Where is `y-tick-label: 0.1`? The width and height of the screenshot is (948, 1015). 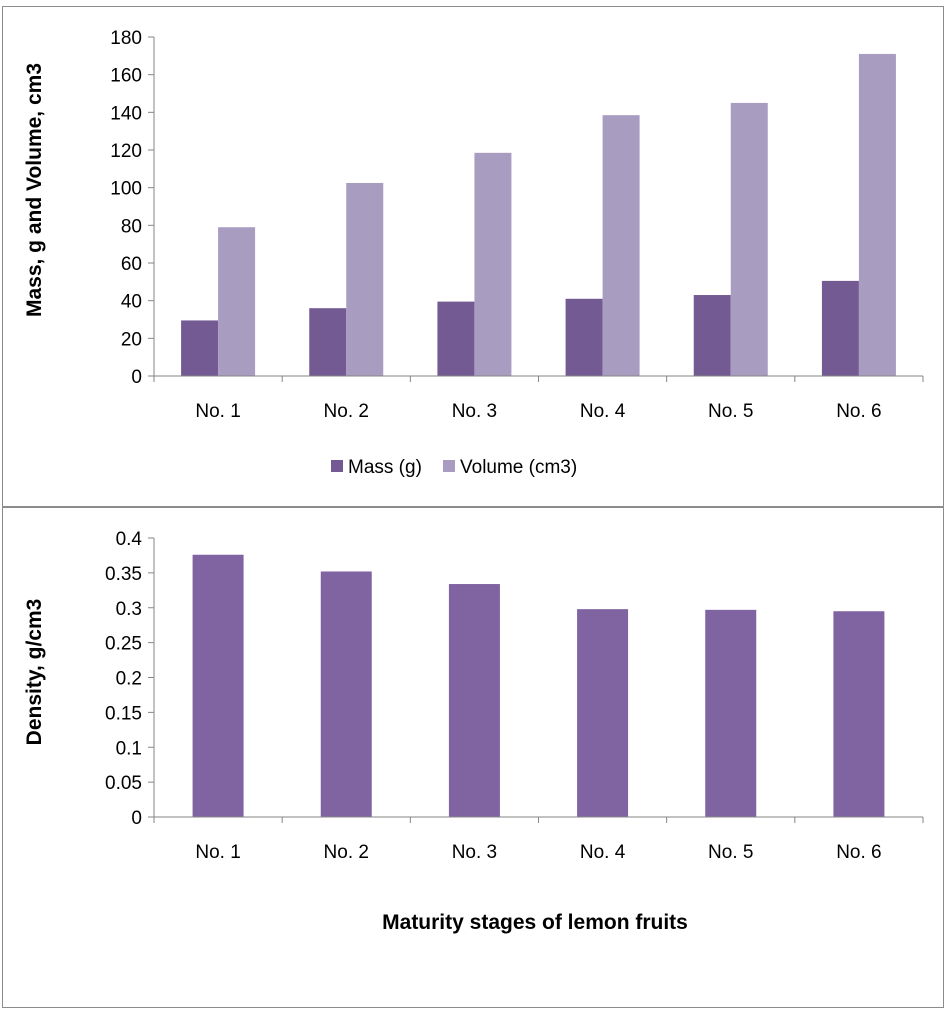
y-tick-label: 0.1 is located at coordinates (129, 748).